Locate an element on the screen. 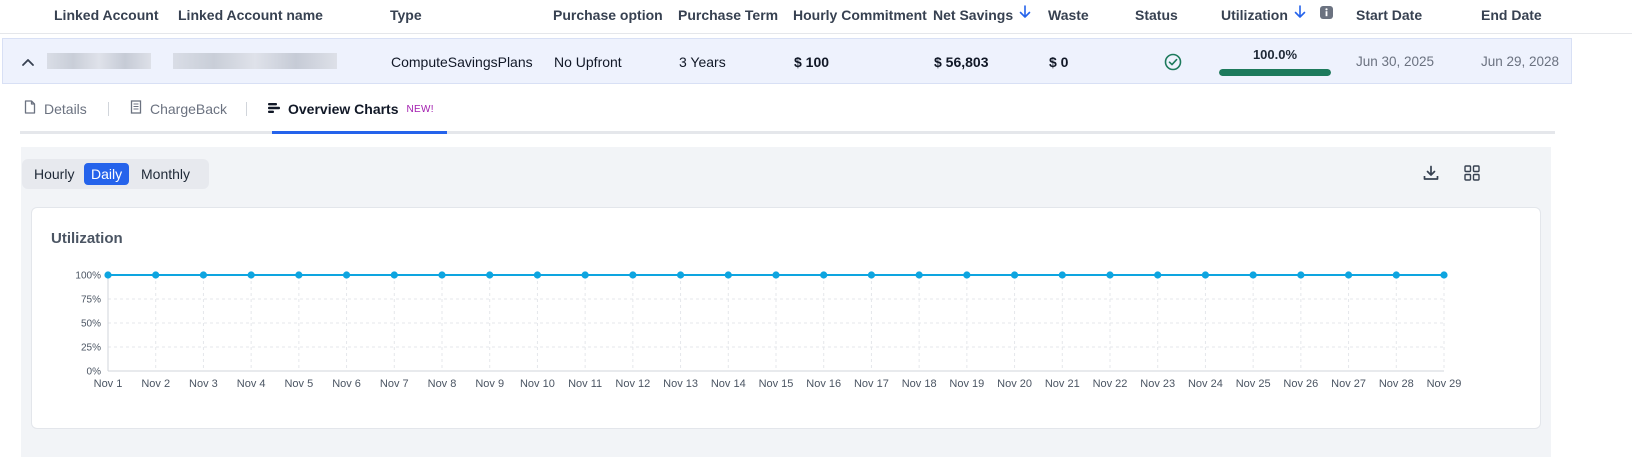 This screenshot has width=1632, height=457. x-tick-label: Nov 15 is located at coordinates (776, 384).